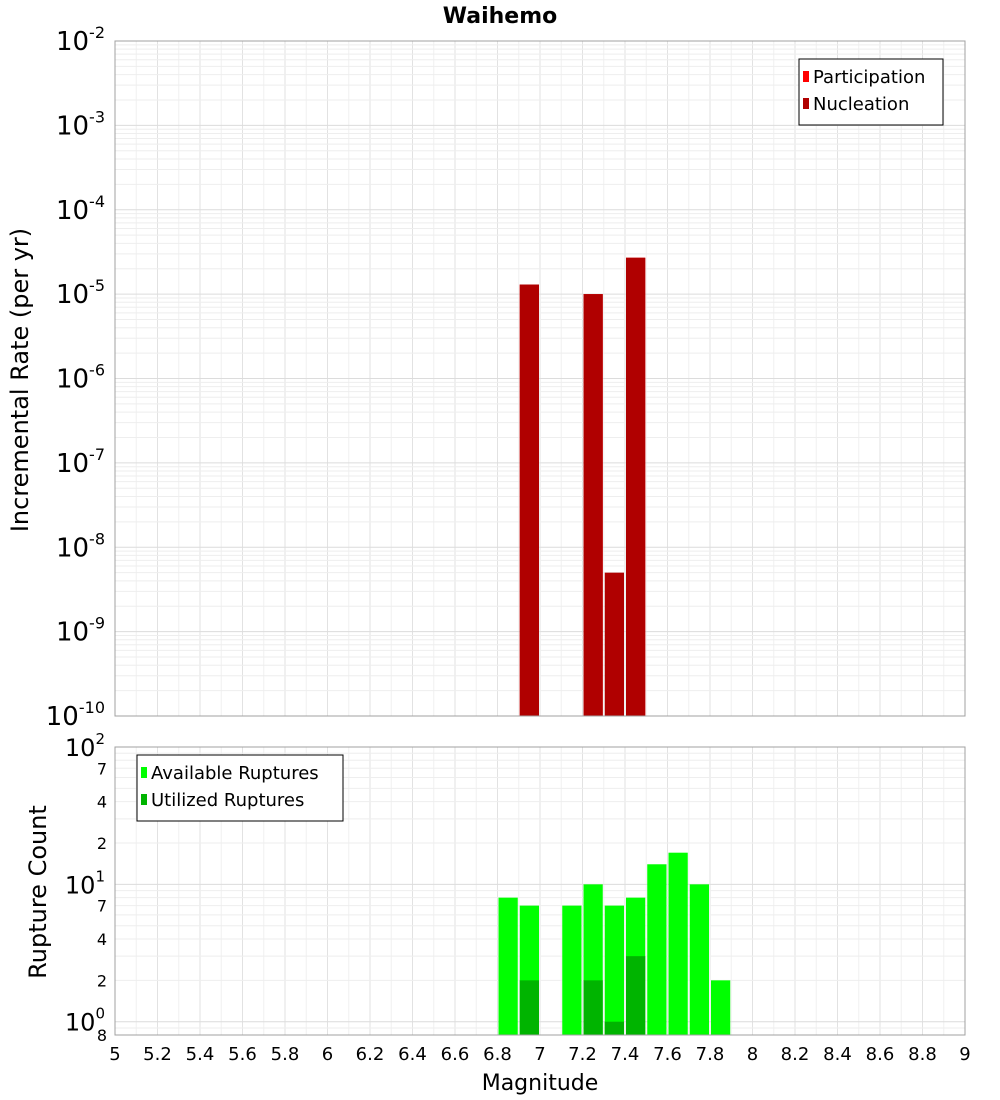 The height and width of the screenshot is (1100, 1000). Describe the element at coordinates (412, 1054) in the screenshot. I see `x-tick-label: 6.4` at that location.